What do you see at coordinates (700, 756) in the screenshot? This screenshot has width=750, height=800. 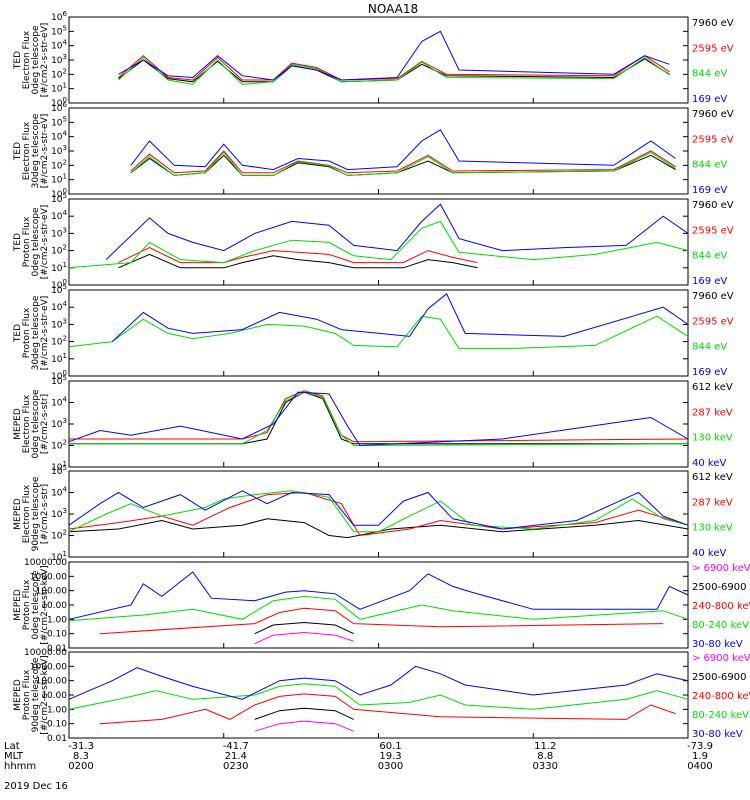 I see `x-tick-label-mlt: 1.9` at bounding box center [700, 756].